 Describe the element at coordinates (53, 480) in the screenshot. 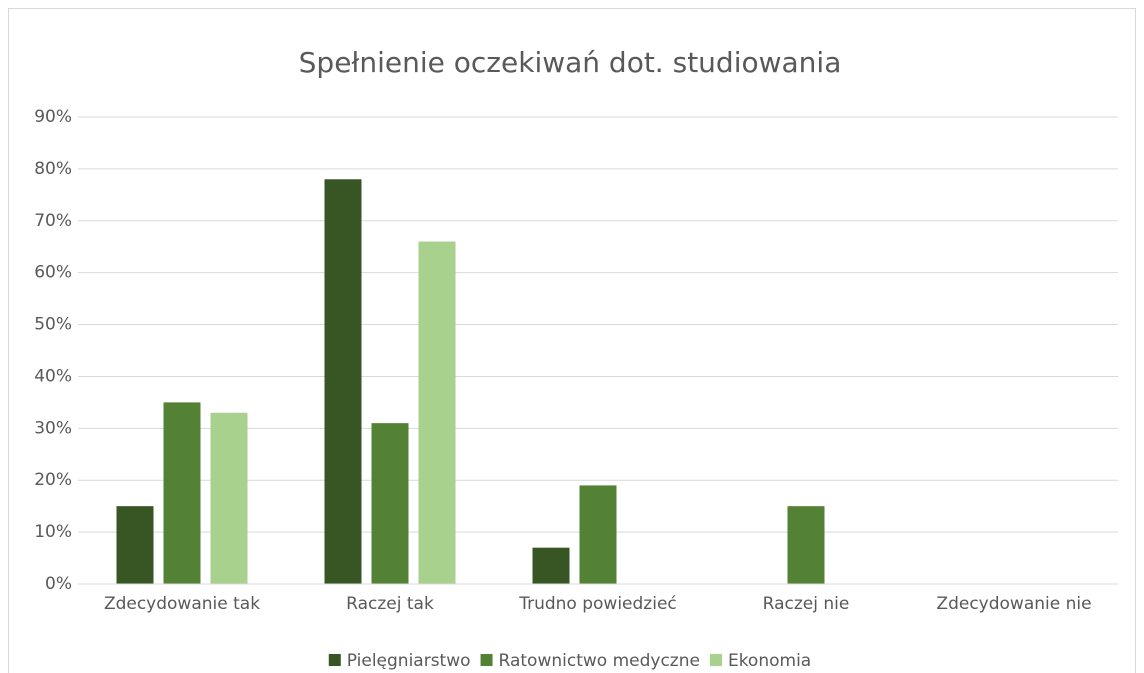

I see `y-tick-label: 20%` at that location.